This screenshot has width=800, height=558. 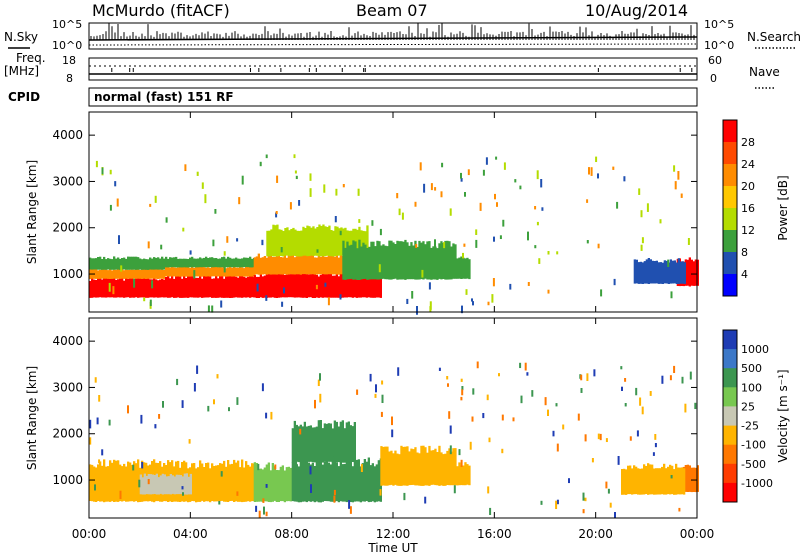 What do you see at coordinates (730, 241) in the screenshot?
I see `colorbar-swatch` at bounding box center [730, 241].